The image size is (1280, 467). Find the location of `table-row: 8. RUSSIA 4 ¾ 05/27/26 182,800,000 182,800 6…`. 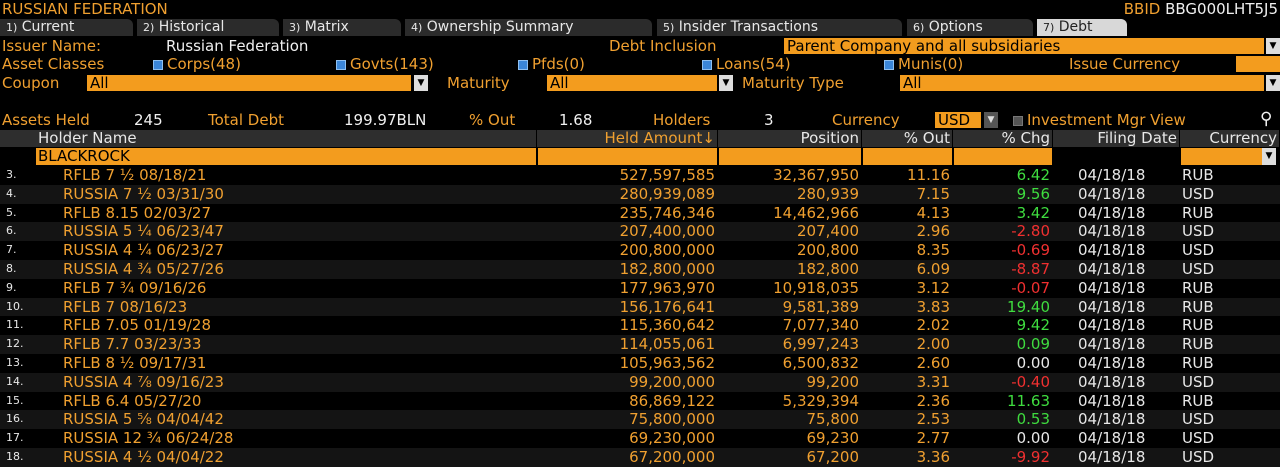

table-row: 8. RUSSIA 4 ¾ 05/27/26 182,800,000 182,800 6… is located at coordinates (640, 269).